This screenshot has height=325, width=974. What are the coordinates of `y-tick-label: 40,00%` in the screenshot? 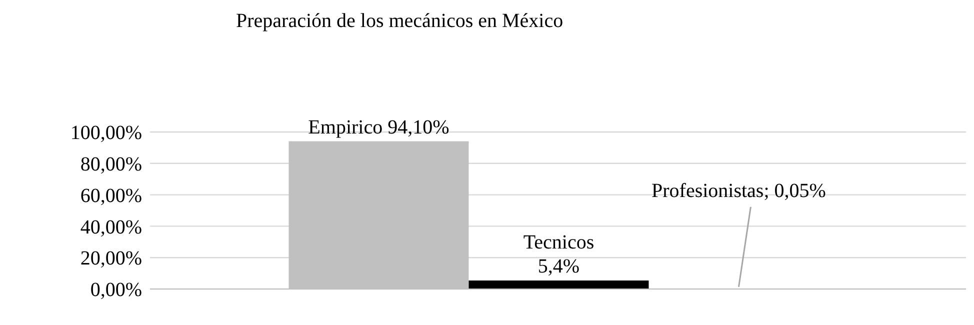 It's located at (111, 227).